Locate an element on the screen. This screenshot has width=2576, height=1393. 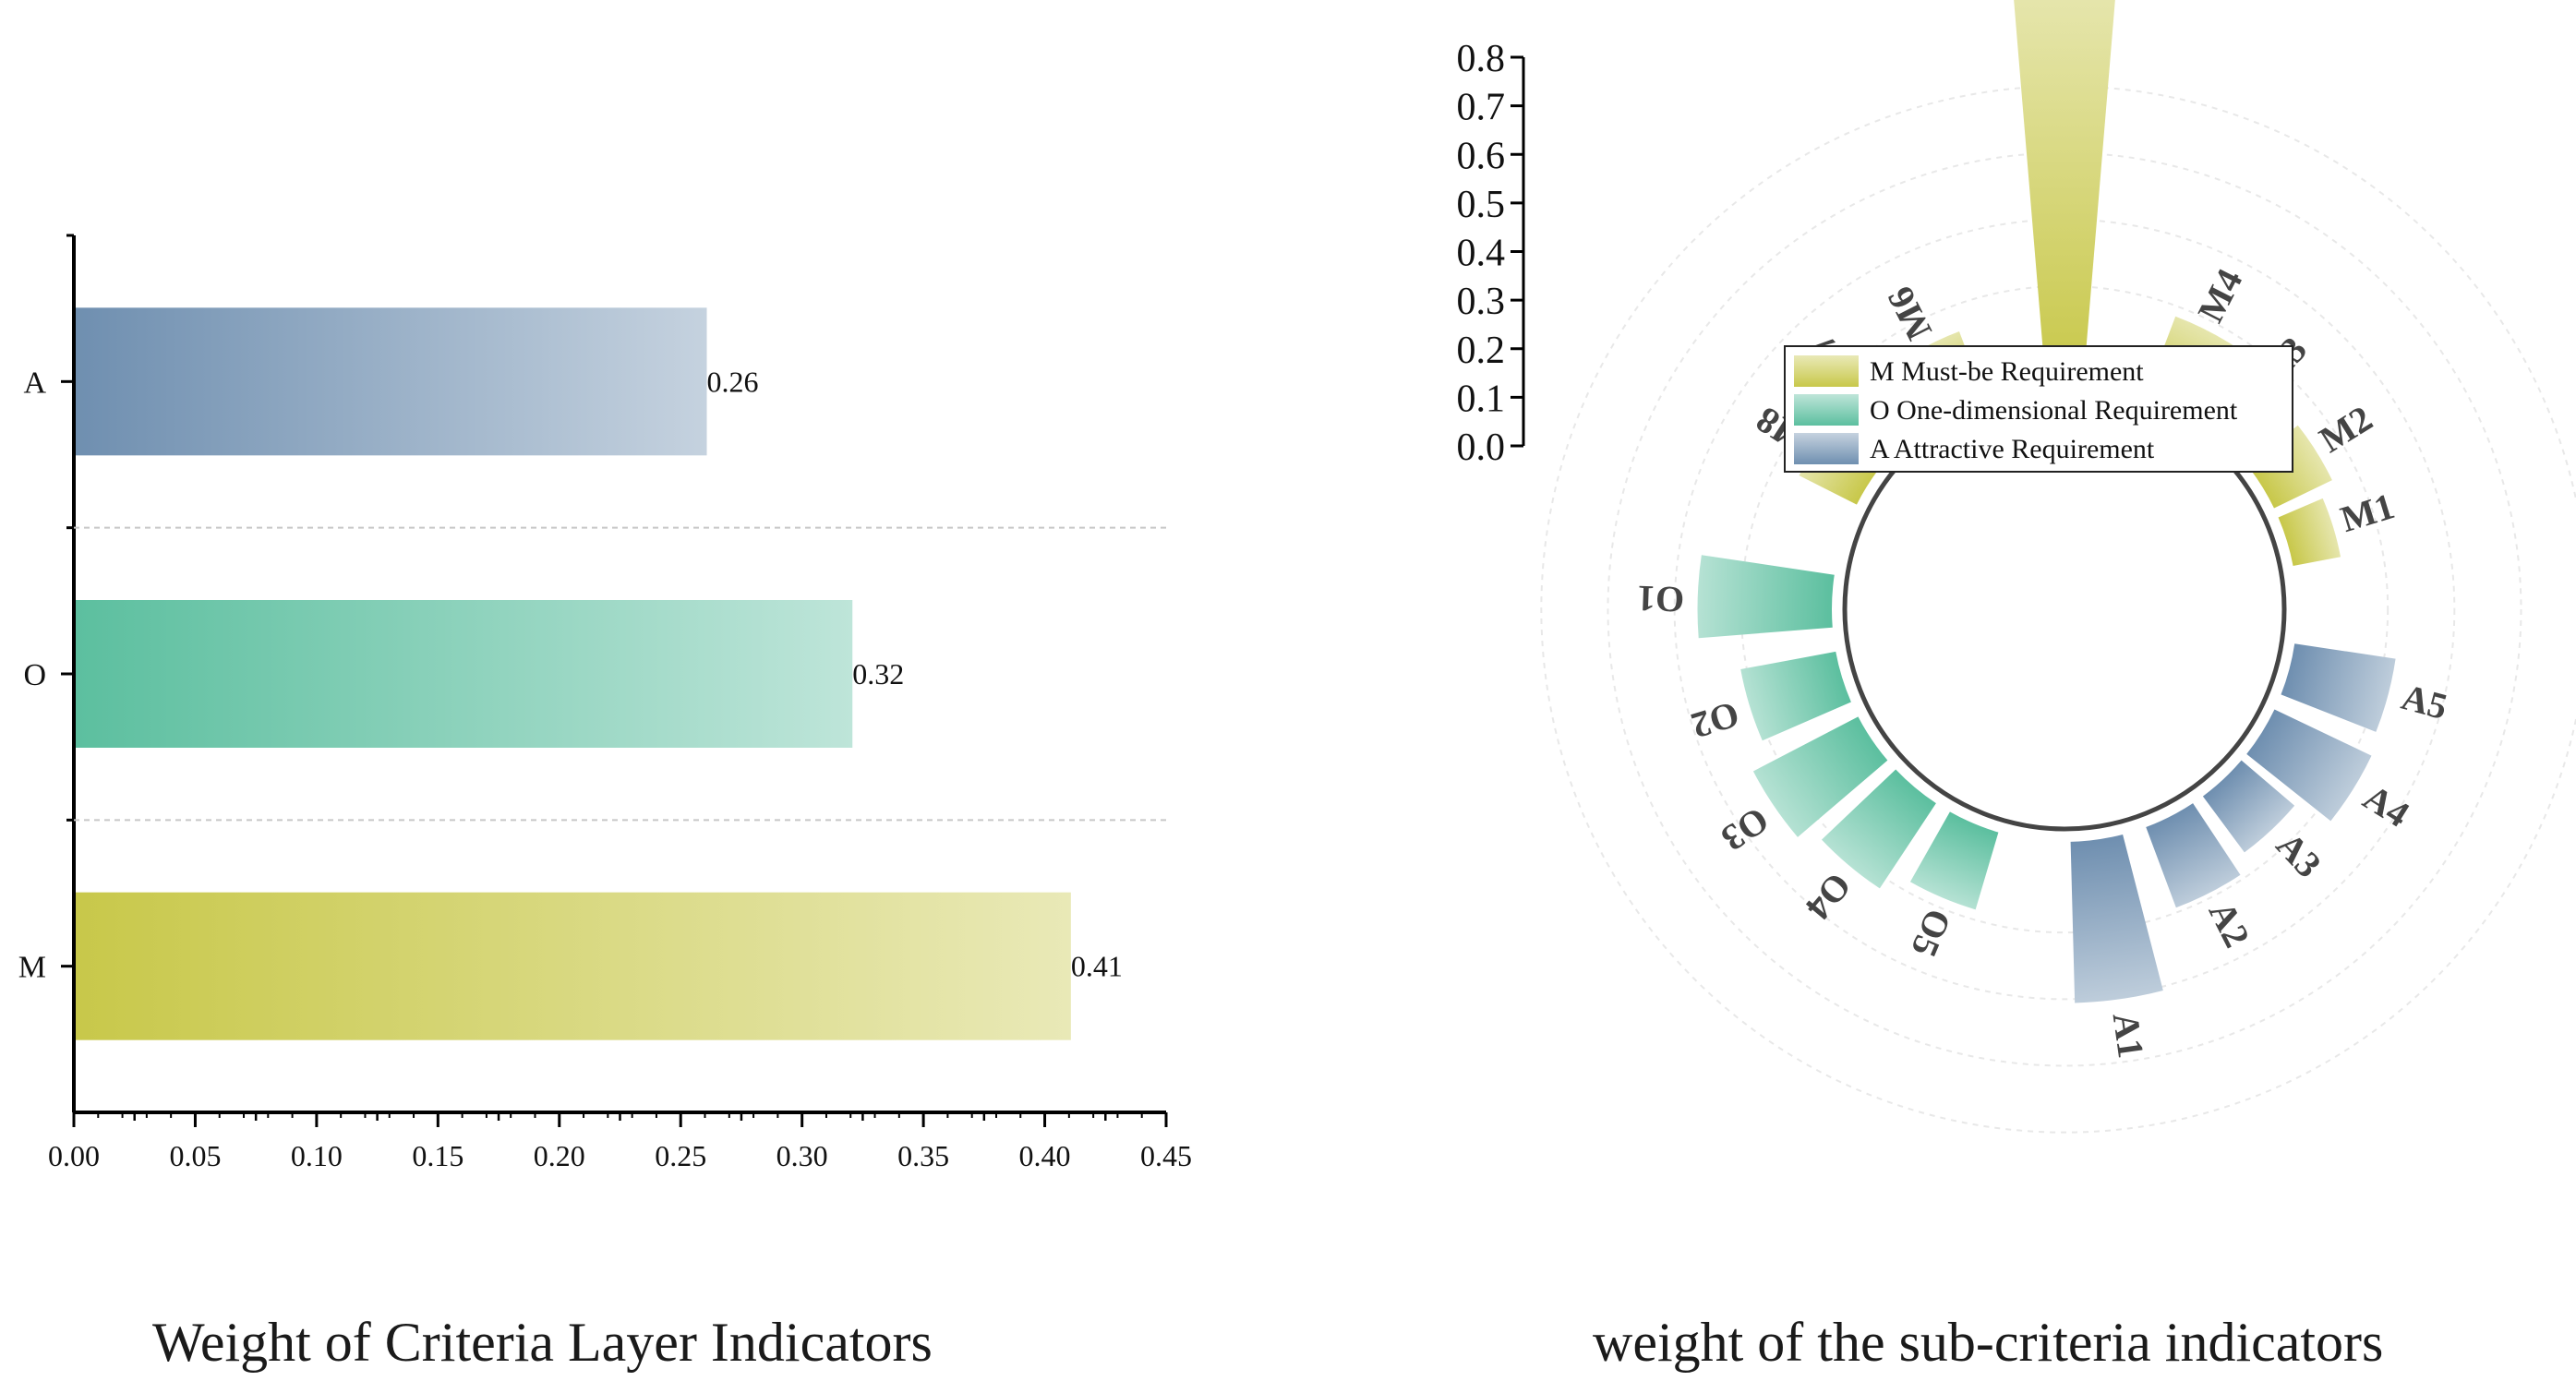
x-tick-label: 0.05 is located at coordinates (195, 1155).